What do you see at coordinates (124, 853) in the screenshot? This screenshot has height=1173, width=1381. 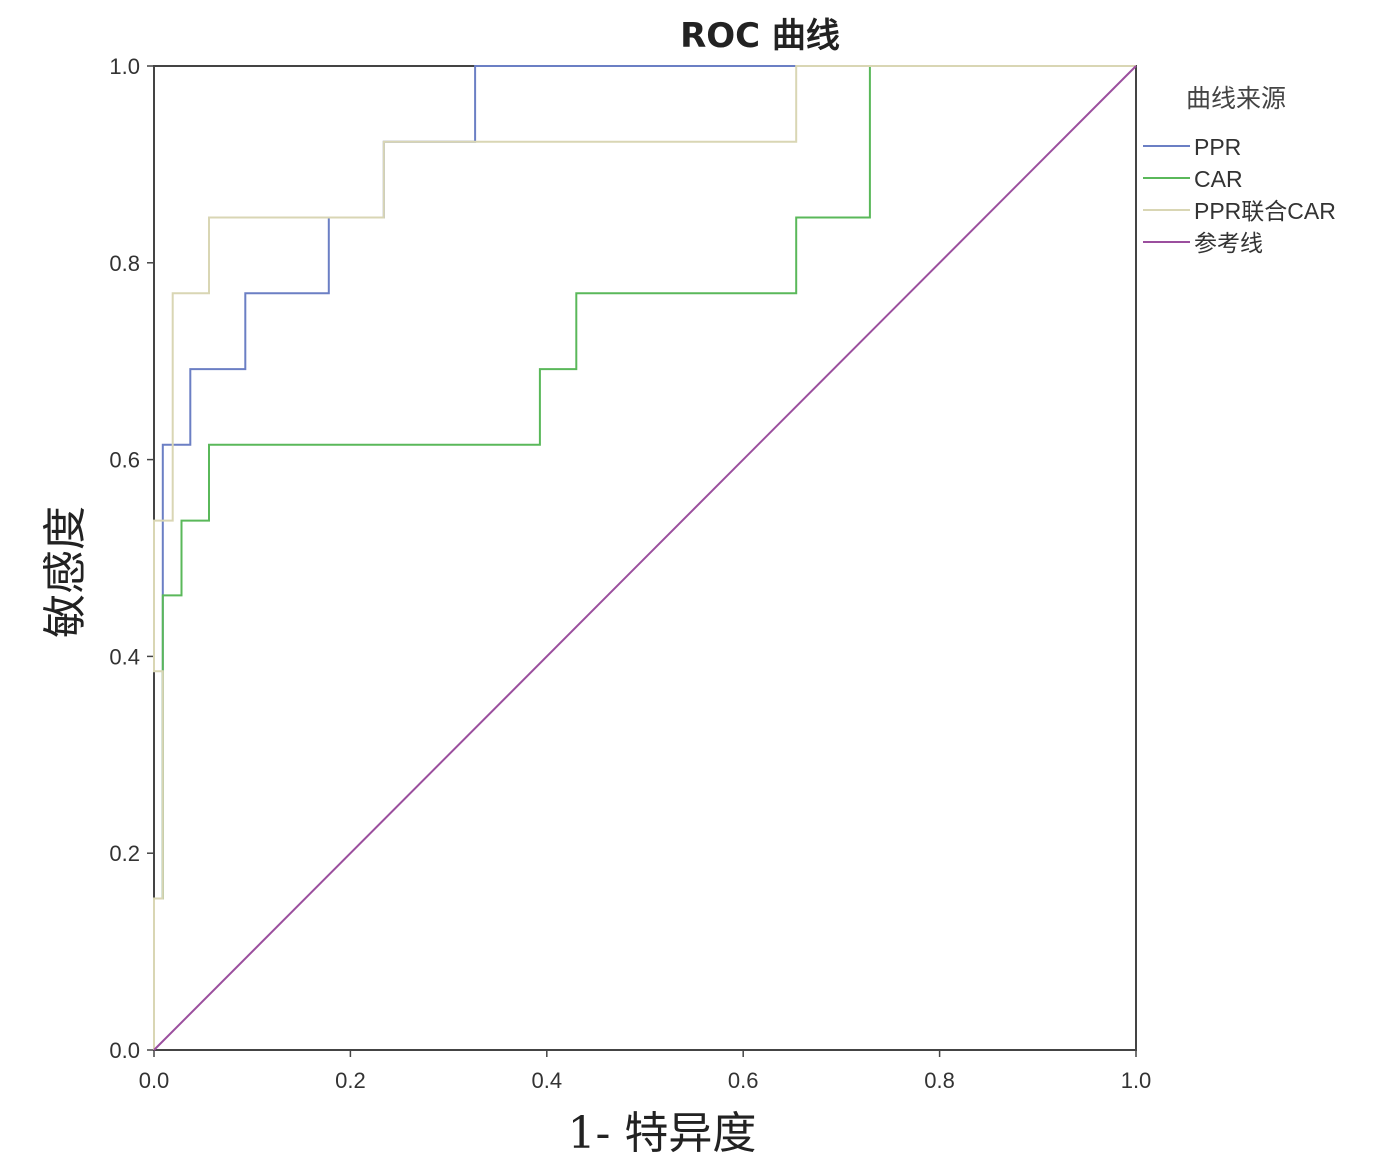 I see `y-tick-label: 0.2` at bounding box center [124, 853].